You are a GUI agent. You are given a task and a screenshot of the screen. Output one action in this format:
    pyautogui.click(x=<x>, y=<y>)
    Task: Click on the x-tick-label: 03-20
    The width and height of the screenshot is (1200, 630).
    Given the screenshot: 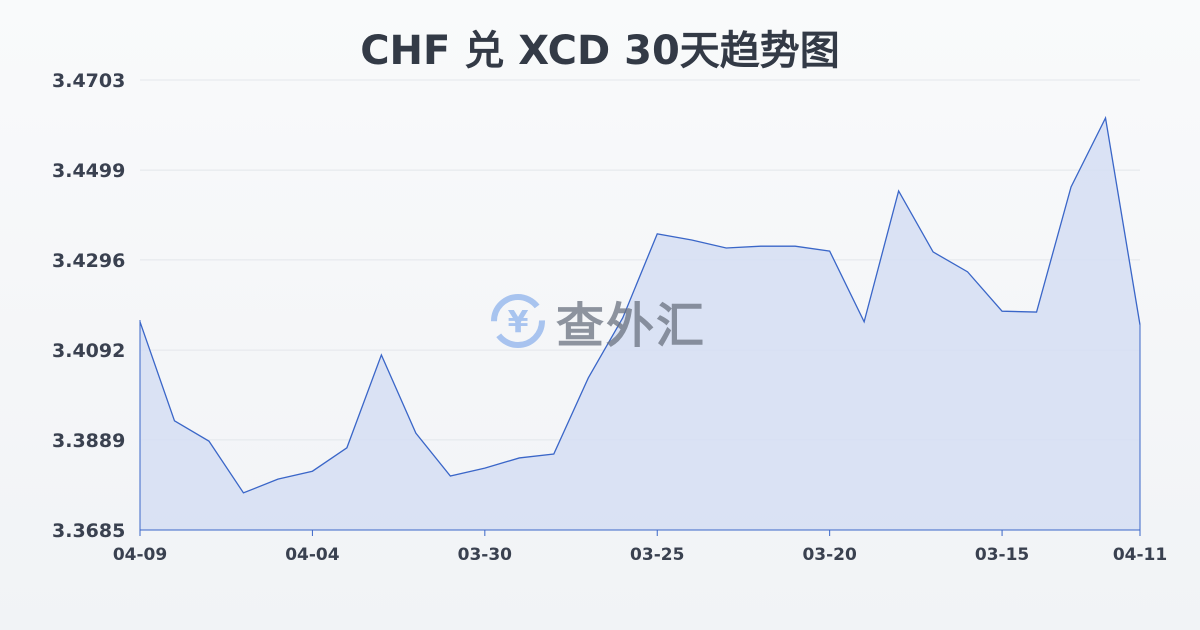 What is the action you would take?
    pyautogui.click(x=829, y=555)
    